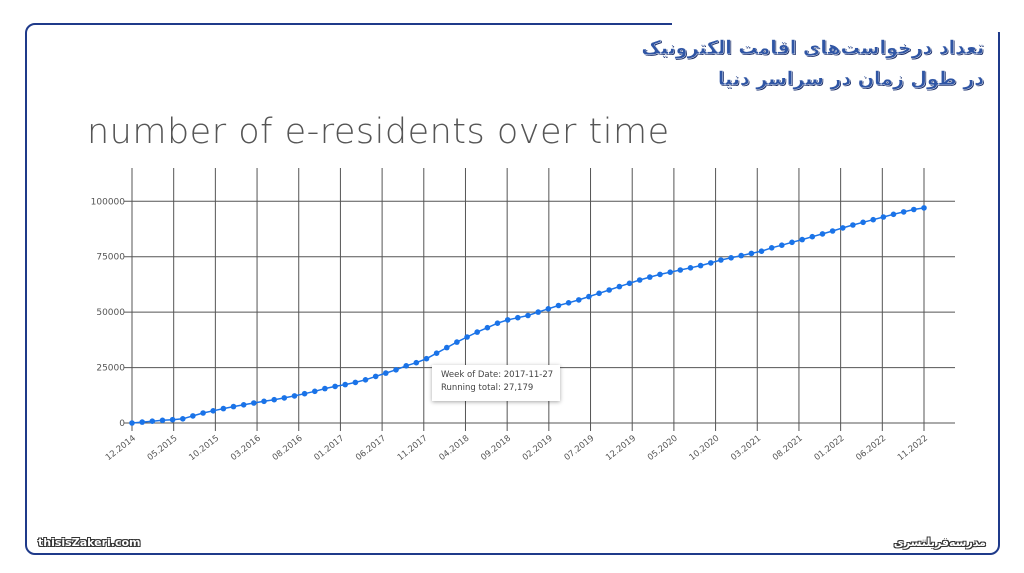  I want to click on y-tick-label: 50000, so click(110, 313).